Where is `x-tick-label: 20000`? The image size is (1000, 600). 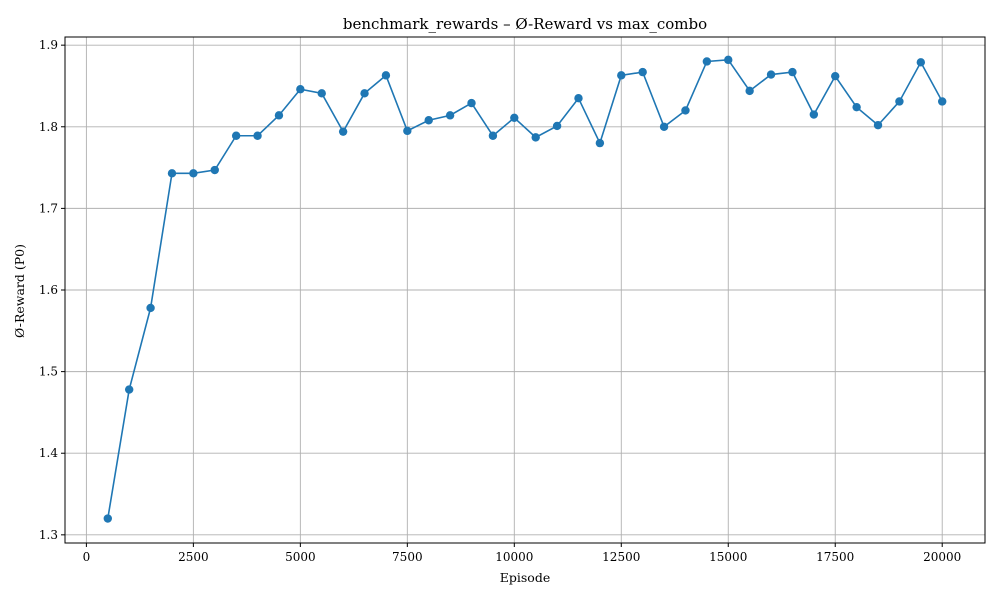 x-tick-label: 20000 is located at coordinates (942, 557).